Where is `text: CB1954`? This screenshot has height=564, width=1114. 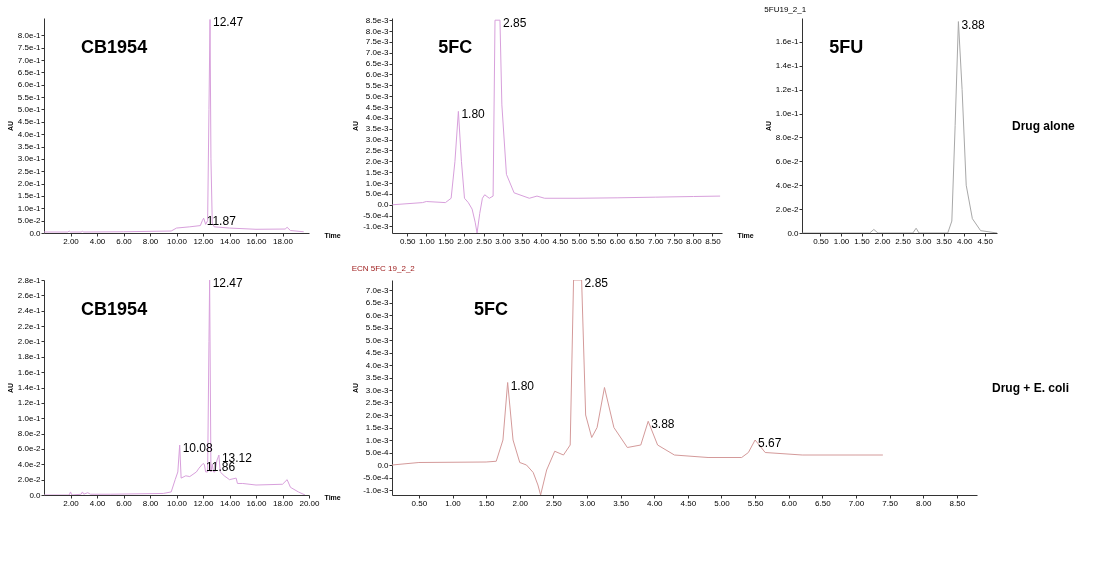
text: CB1954 is located at coordinates (114, 47).